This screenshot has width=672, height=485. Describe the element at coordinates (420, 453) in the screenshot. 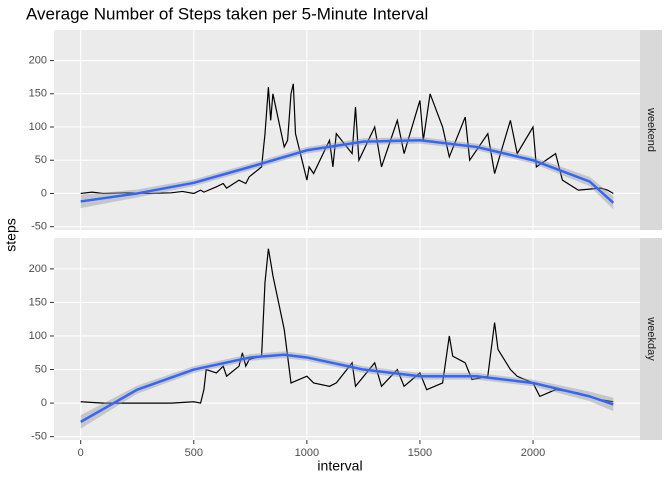

I see `x-tick-label: 1500` at that location.